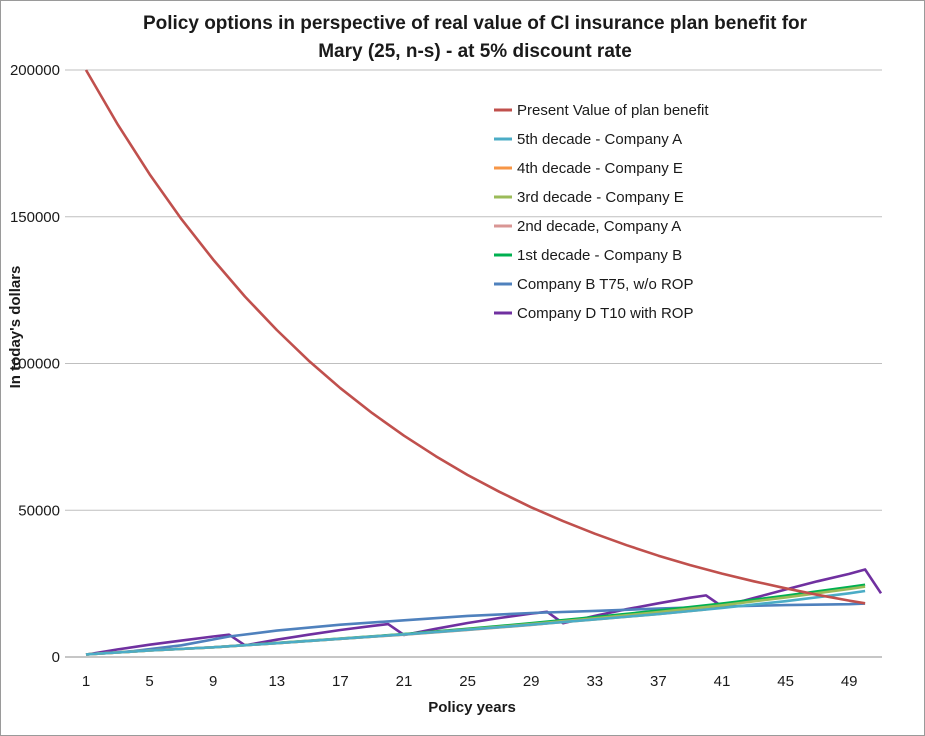 This screenshot has height=736, width=925. Describe the element at coordinates (849, 681) in the screenshot. I see `x-tick-label: 49` at that location.